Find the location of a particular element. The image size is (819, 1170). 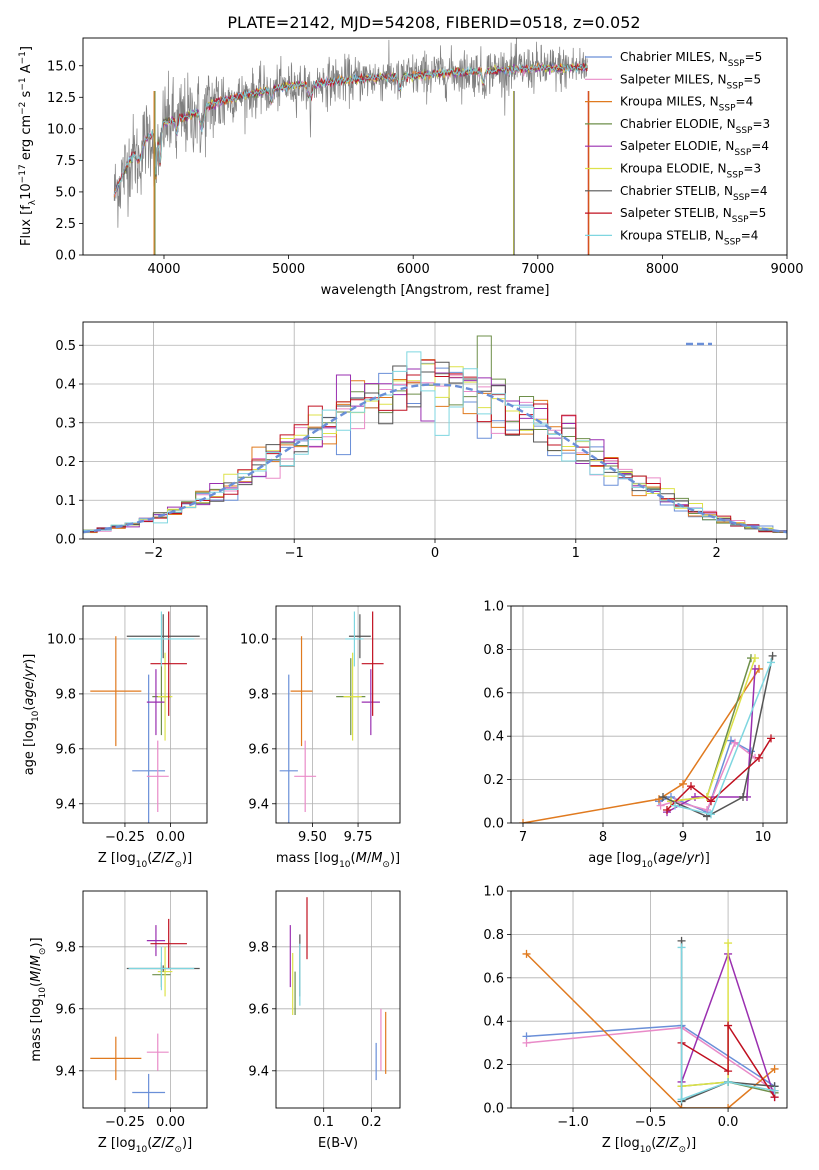

y-tick-label: 7.5 is located at coordinates (65, 161).